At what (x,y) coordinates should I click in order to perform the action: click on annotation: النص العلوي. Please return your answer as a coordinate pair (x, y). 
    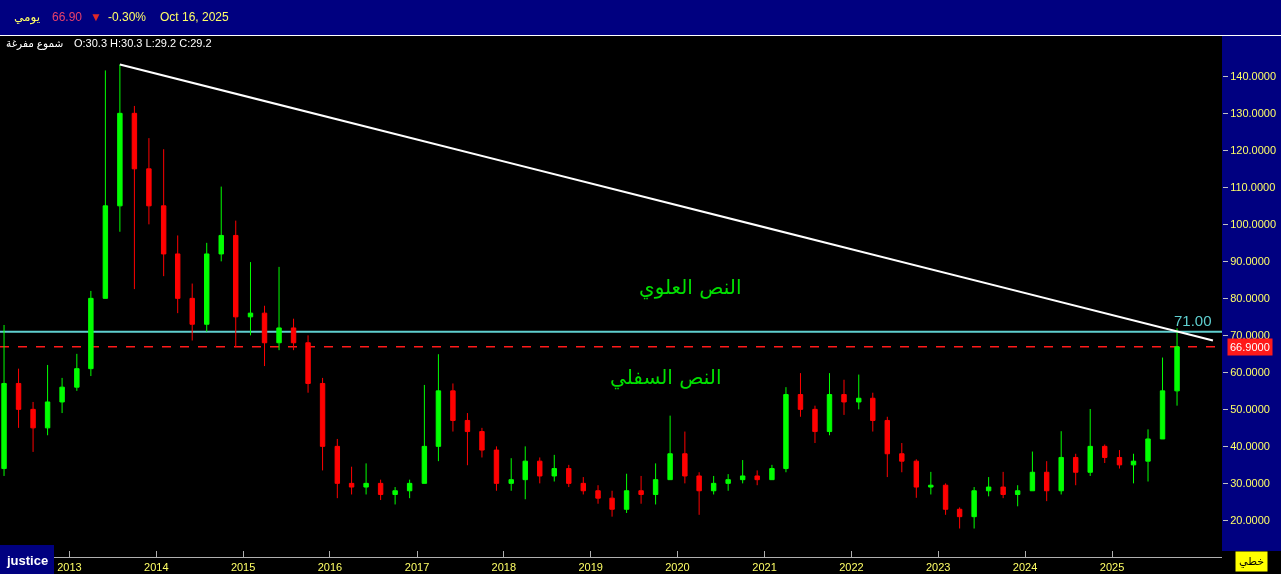
    Looking at the image, I should click on (690, 287).